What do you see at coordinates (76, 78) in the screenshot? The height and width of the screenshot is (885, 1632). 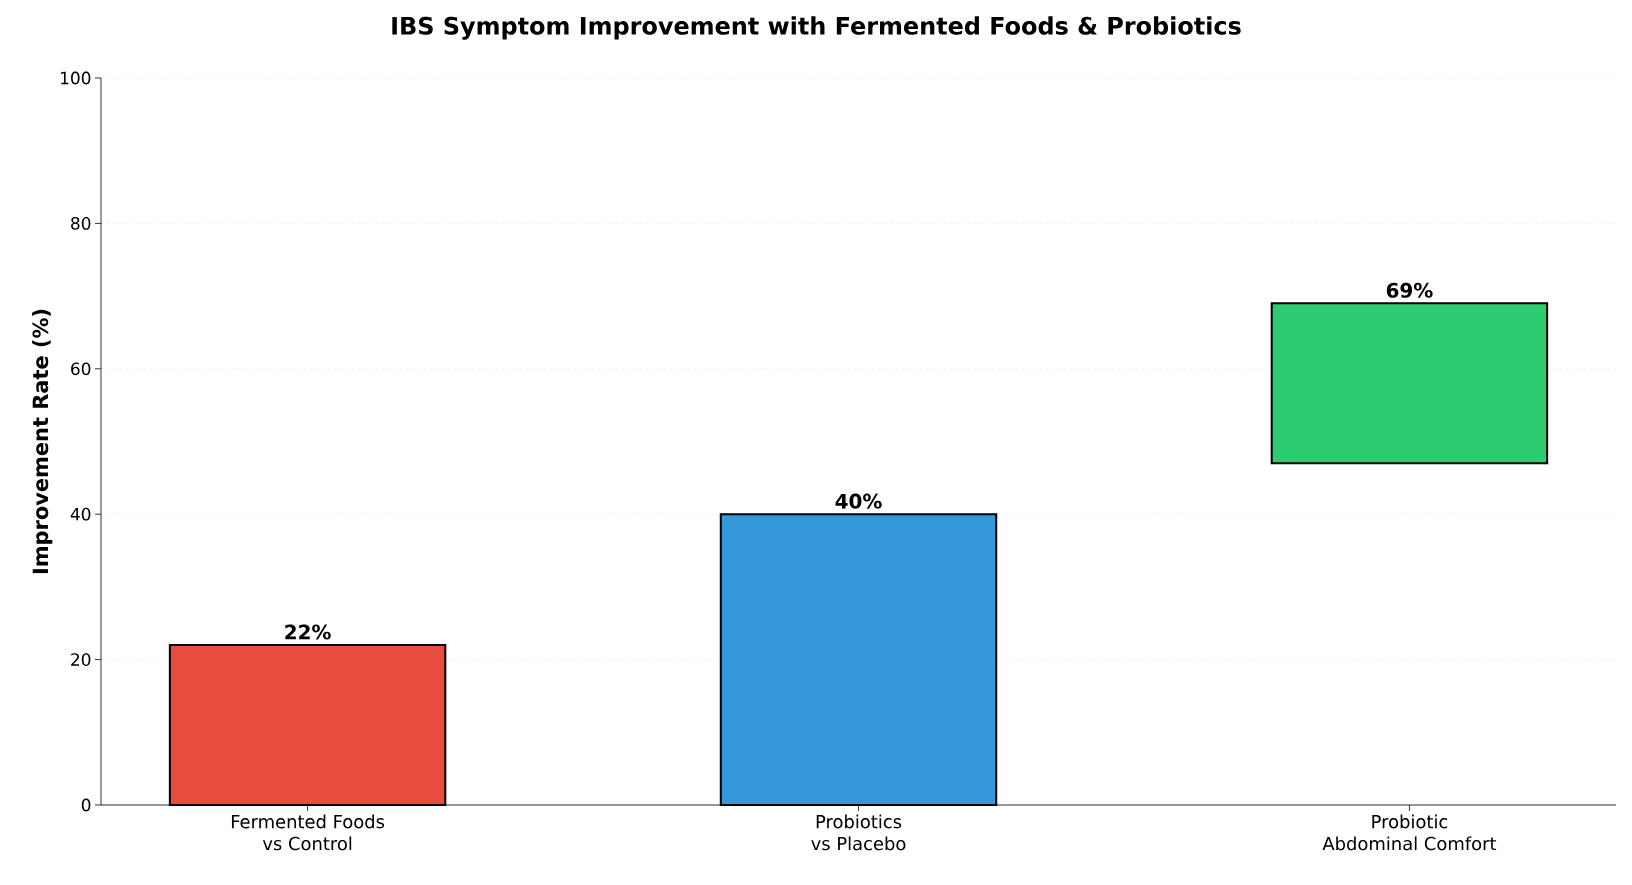 I see `y-tick-label: 100` at bounding box center [76, 78].